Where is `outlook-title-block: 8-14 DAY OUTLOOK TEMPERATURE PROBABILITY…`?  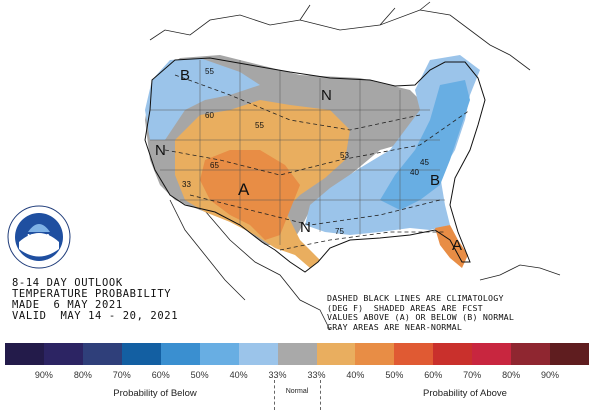 outlook-title-block: 8-14 DAY OUTLOOK TEMPERATURE PROBABILITY… is located at coordinates (172, 300).